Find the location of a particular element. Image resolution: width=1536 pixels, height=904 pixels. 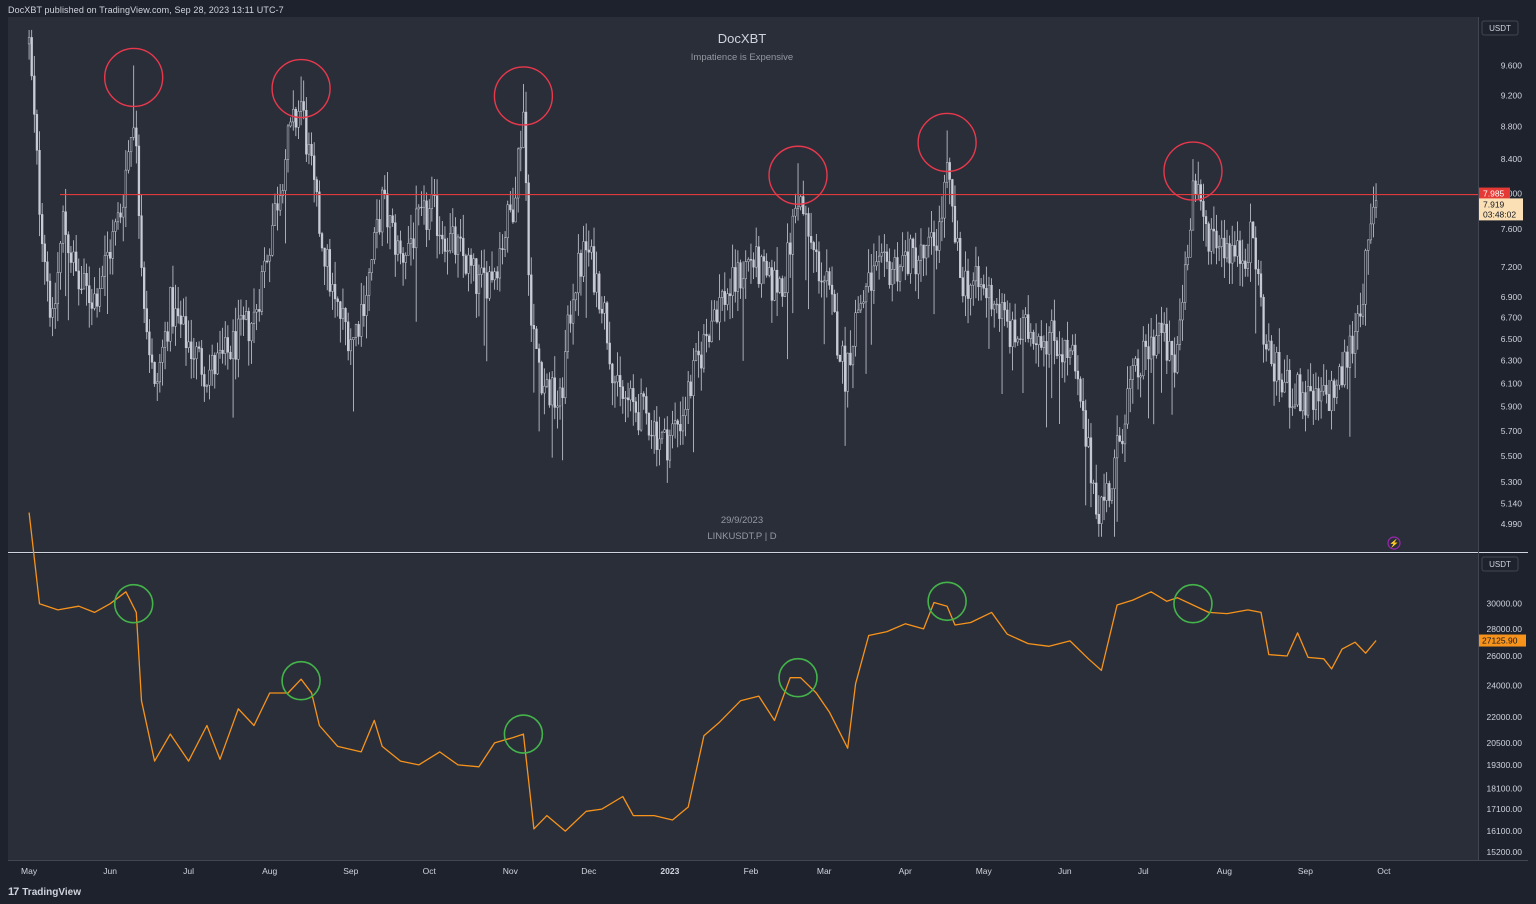

lightning-icon is located at coordinates (1394, 543).